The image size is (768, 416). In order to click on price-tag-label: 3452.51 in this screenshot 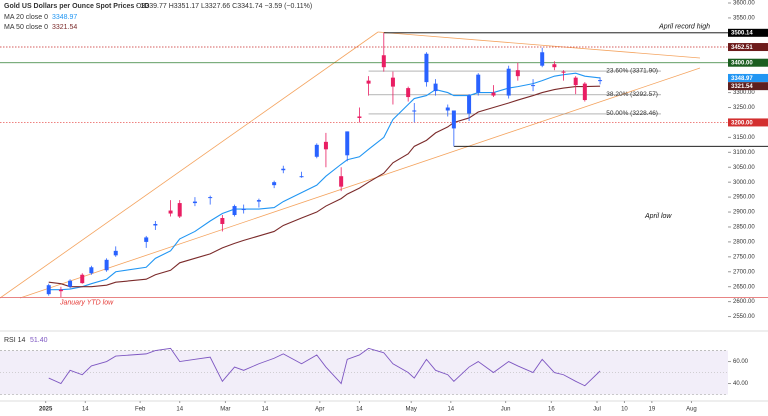, I will do `click(742, 48)`.